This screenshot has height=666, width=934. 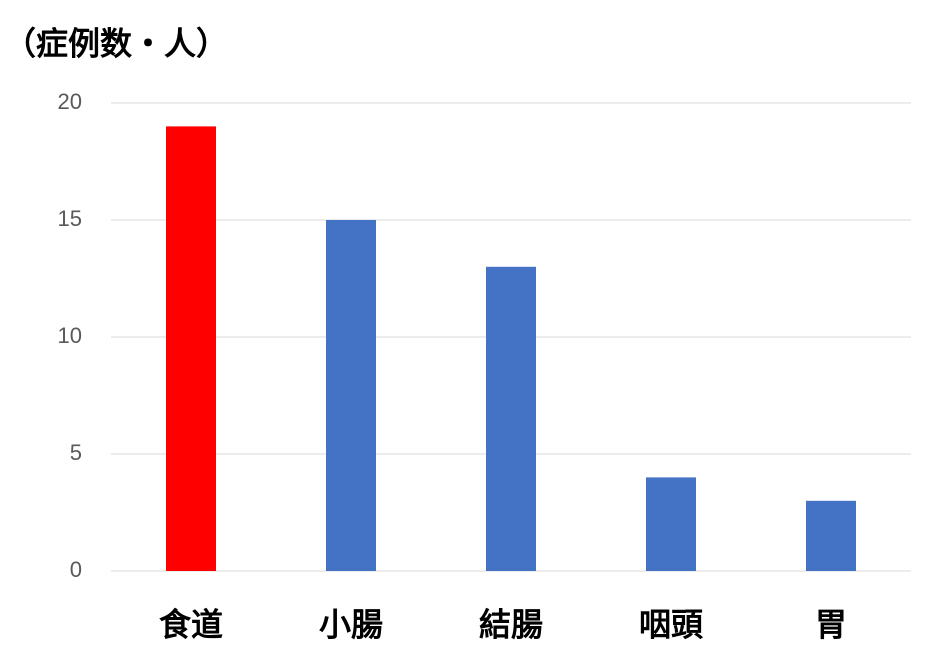 I want to click on x-tick-label: 咽頭, so click(x=671, y=624).